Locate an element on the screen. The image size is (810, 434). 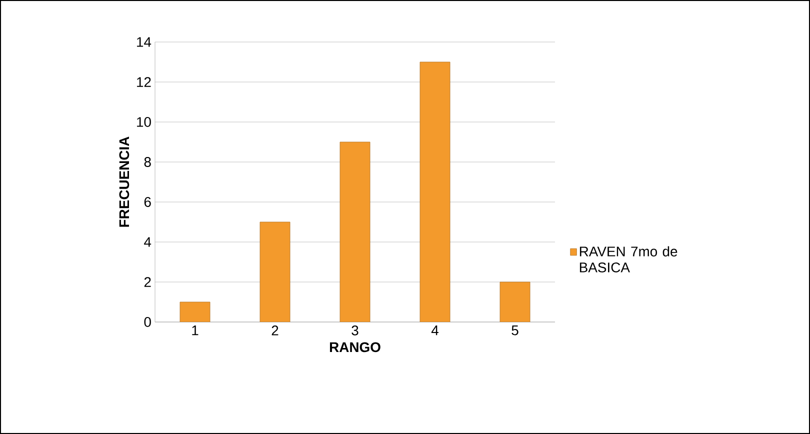
y-axis-title: FRECUENCIA is located at coordinates (124, 181).